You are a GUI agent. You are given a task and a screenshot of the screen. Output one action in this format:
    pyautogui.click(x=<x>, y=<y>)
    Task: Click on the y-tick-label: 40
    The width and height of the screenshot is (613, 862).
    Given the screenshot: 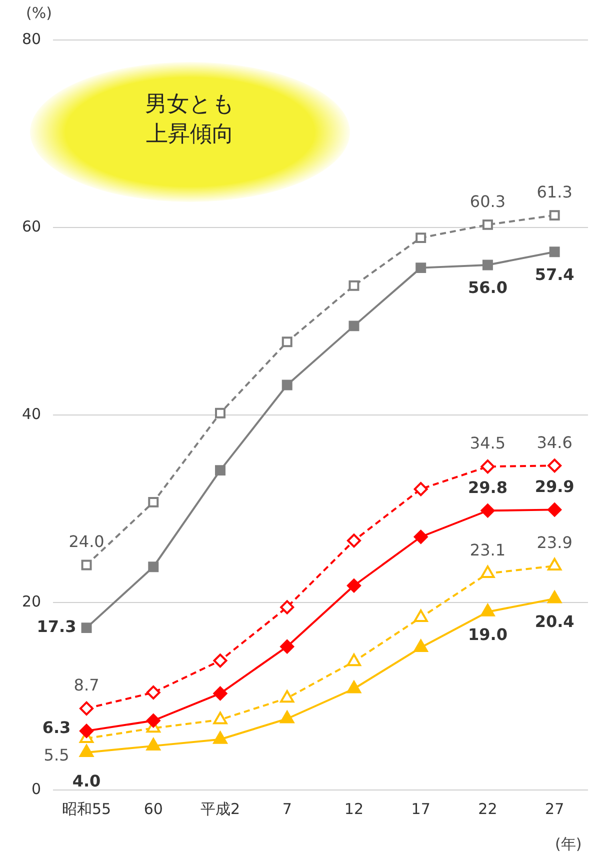 What is the action you would take?
    pyautogui.click(x=32, y=413)
    